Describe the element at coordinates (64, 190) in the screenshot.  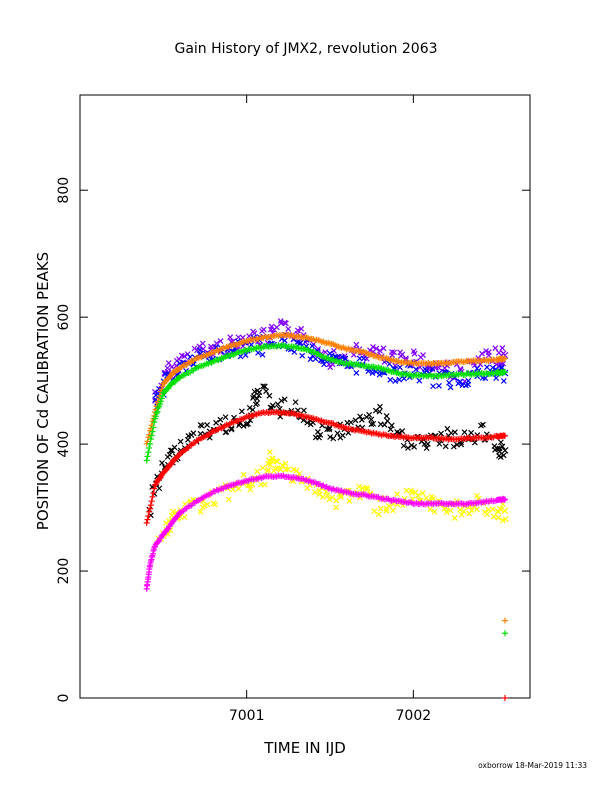
I see `y-tick-label: 800` at that location.